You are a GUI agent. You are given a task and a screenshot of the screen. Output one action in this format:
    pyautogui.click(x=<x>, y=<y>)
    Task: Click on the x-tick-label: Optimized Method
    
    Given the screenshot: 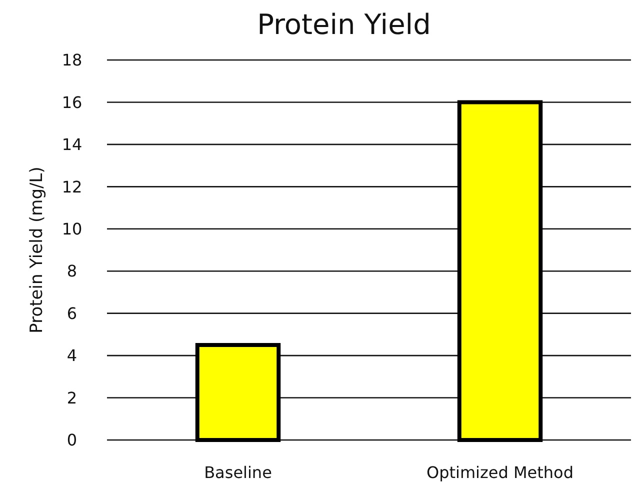 What is the action you would take?
    pyautogui.click(x=500, y=472)
    